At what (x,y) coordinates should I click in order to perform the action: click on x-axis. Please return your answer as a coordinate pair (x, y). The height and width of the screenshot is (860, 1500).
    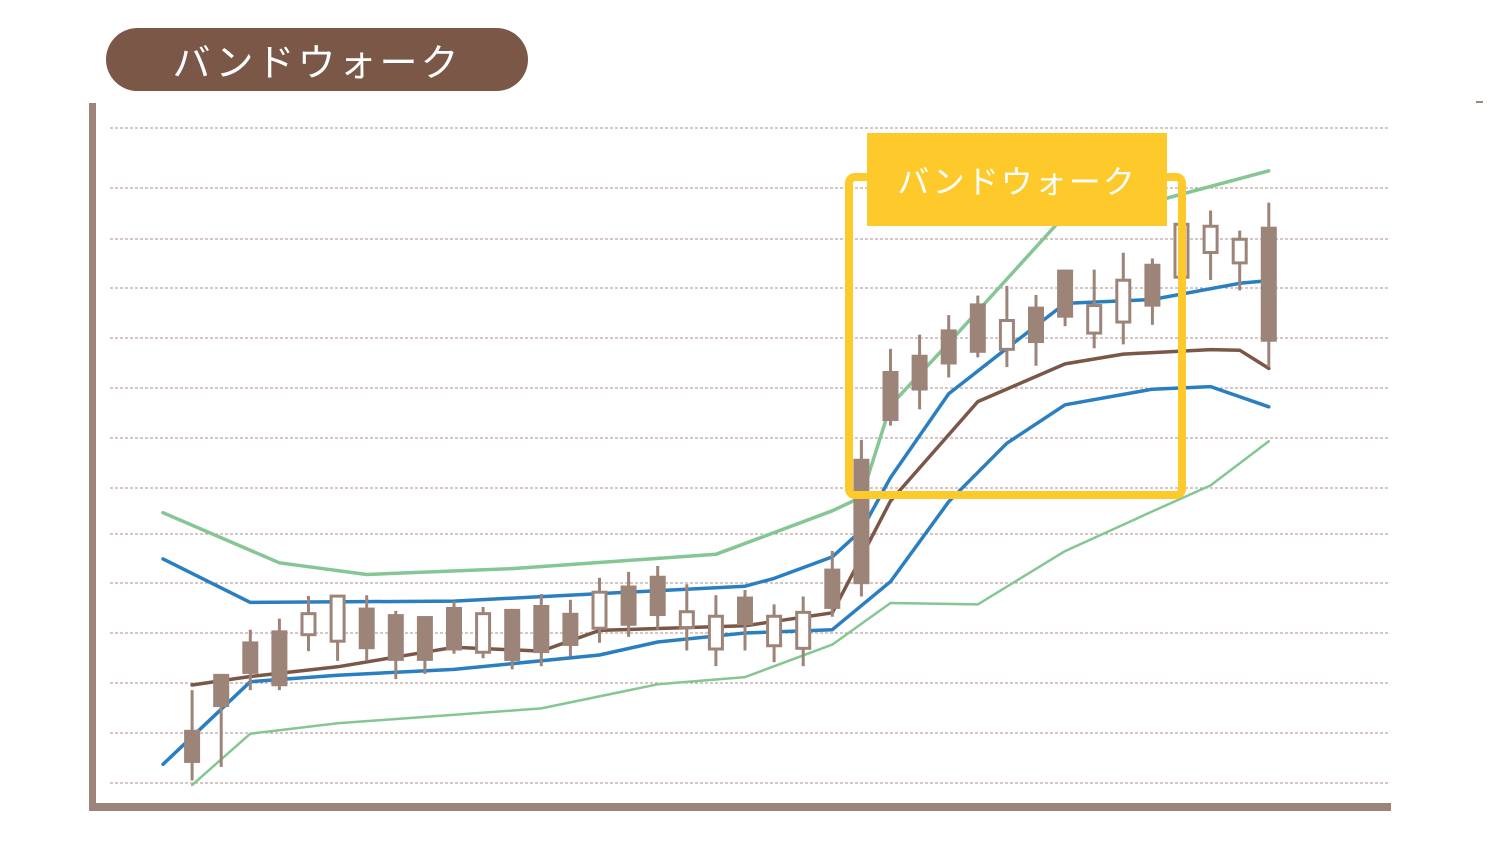
    Looking at the image, I should click on (740, 807).